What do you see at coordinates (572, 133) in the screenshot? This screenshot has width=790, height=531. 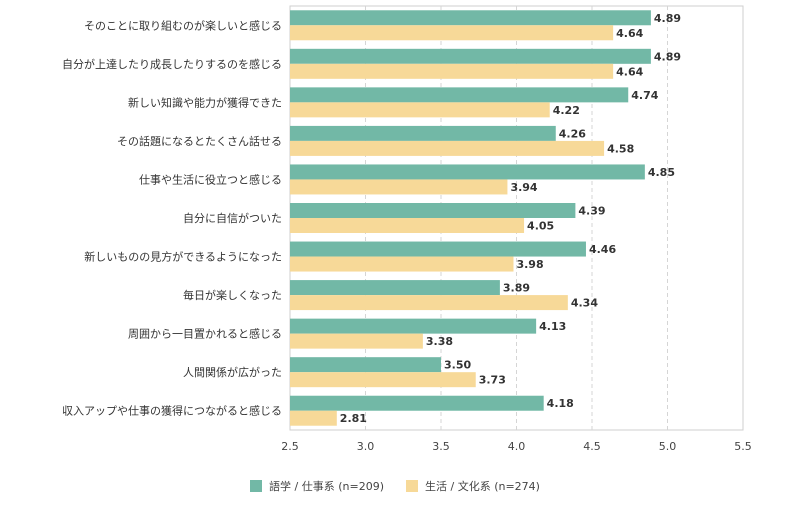 I see `data-label: 4.26` at bounding box center [572, 133].